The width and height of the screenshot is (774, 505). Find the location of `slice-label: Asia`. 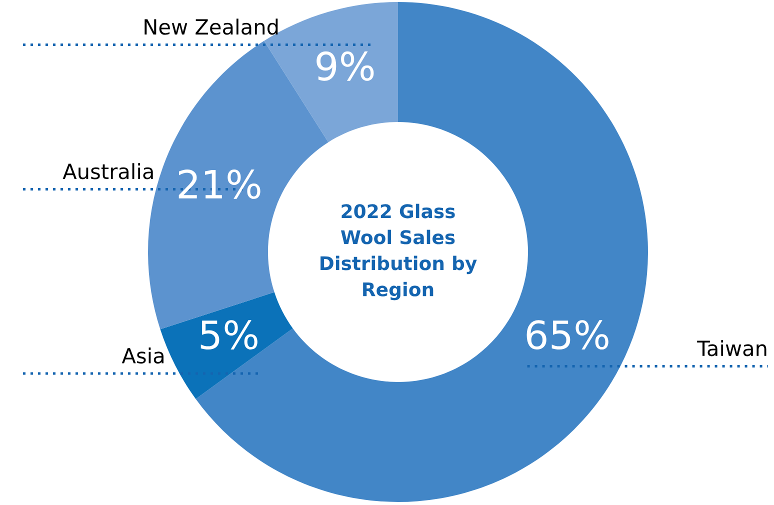

slice-label: Asia is located at coordinates (143, 355).